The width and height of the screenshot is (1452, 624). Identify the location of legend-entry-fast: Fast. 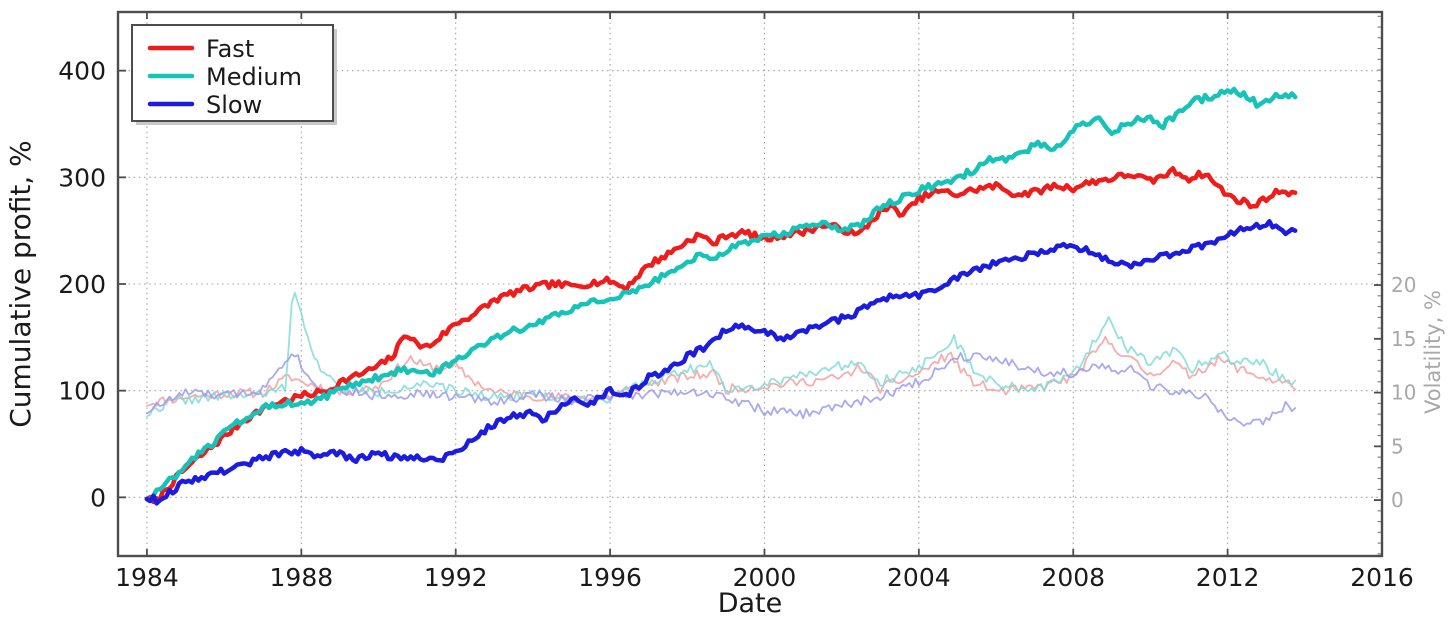
(200, 49).